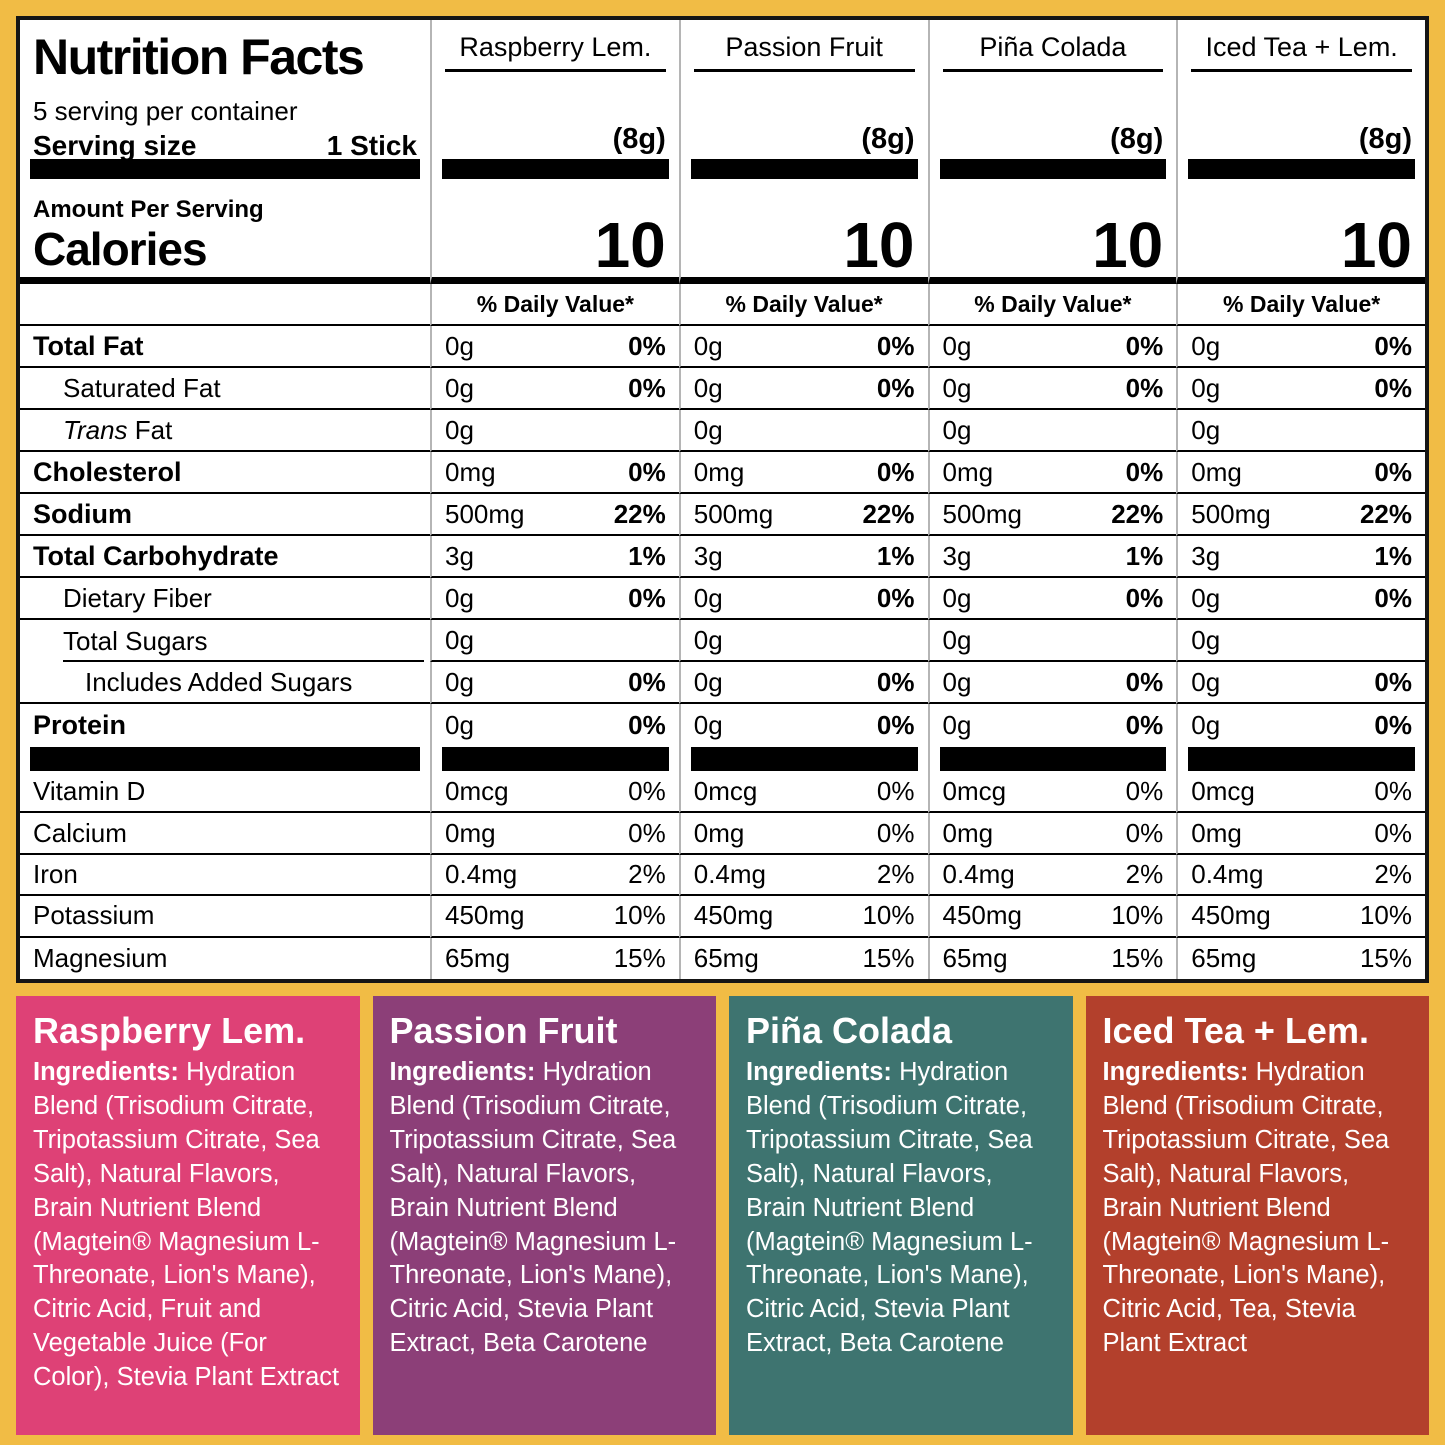 The width and height of the screenshot is (1445, 1445). I want to click on daily-value-header: % Daily Value*, so click(1302, 303).